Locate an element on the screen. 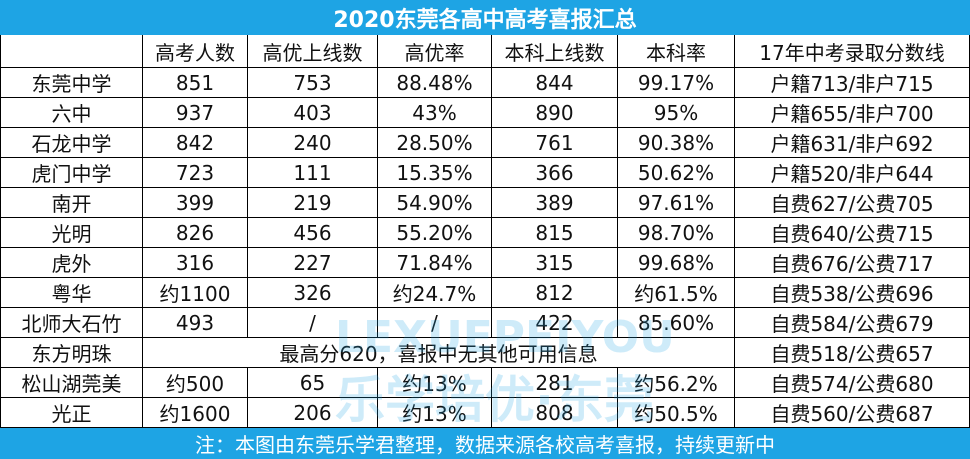 The height and width of the screenshot is (459, 970). header-corner is located at coordinates (71, 51).